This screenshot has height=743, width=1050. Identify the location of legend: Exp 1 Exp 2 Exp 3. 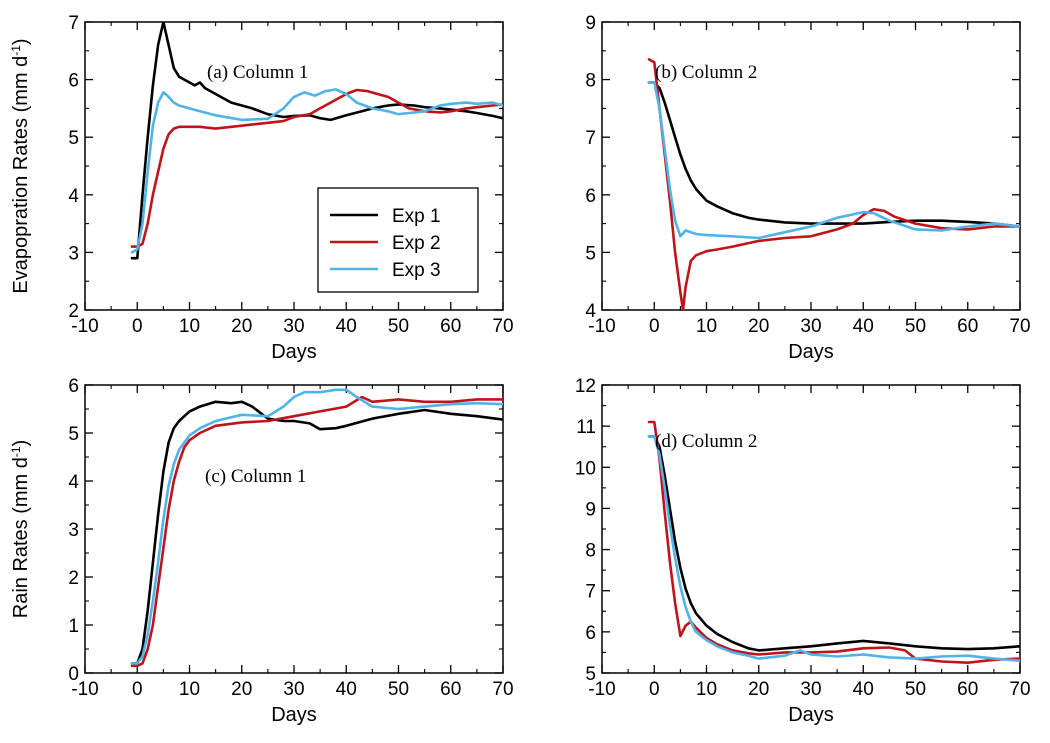
(398, 240).